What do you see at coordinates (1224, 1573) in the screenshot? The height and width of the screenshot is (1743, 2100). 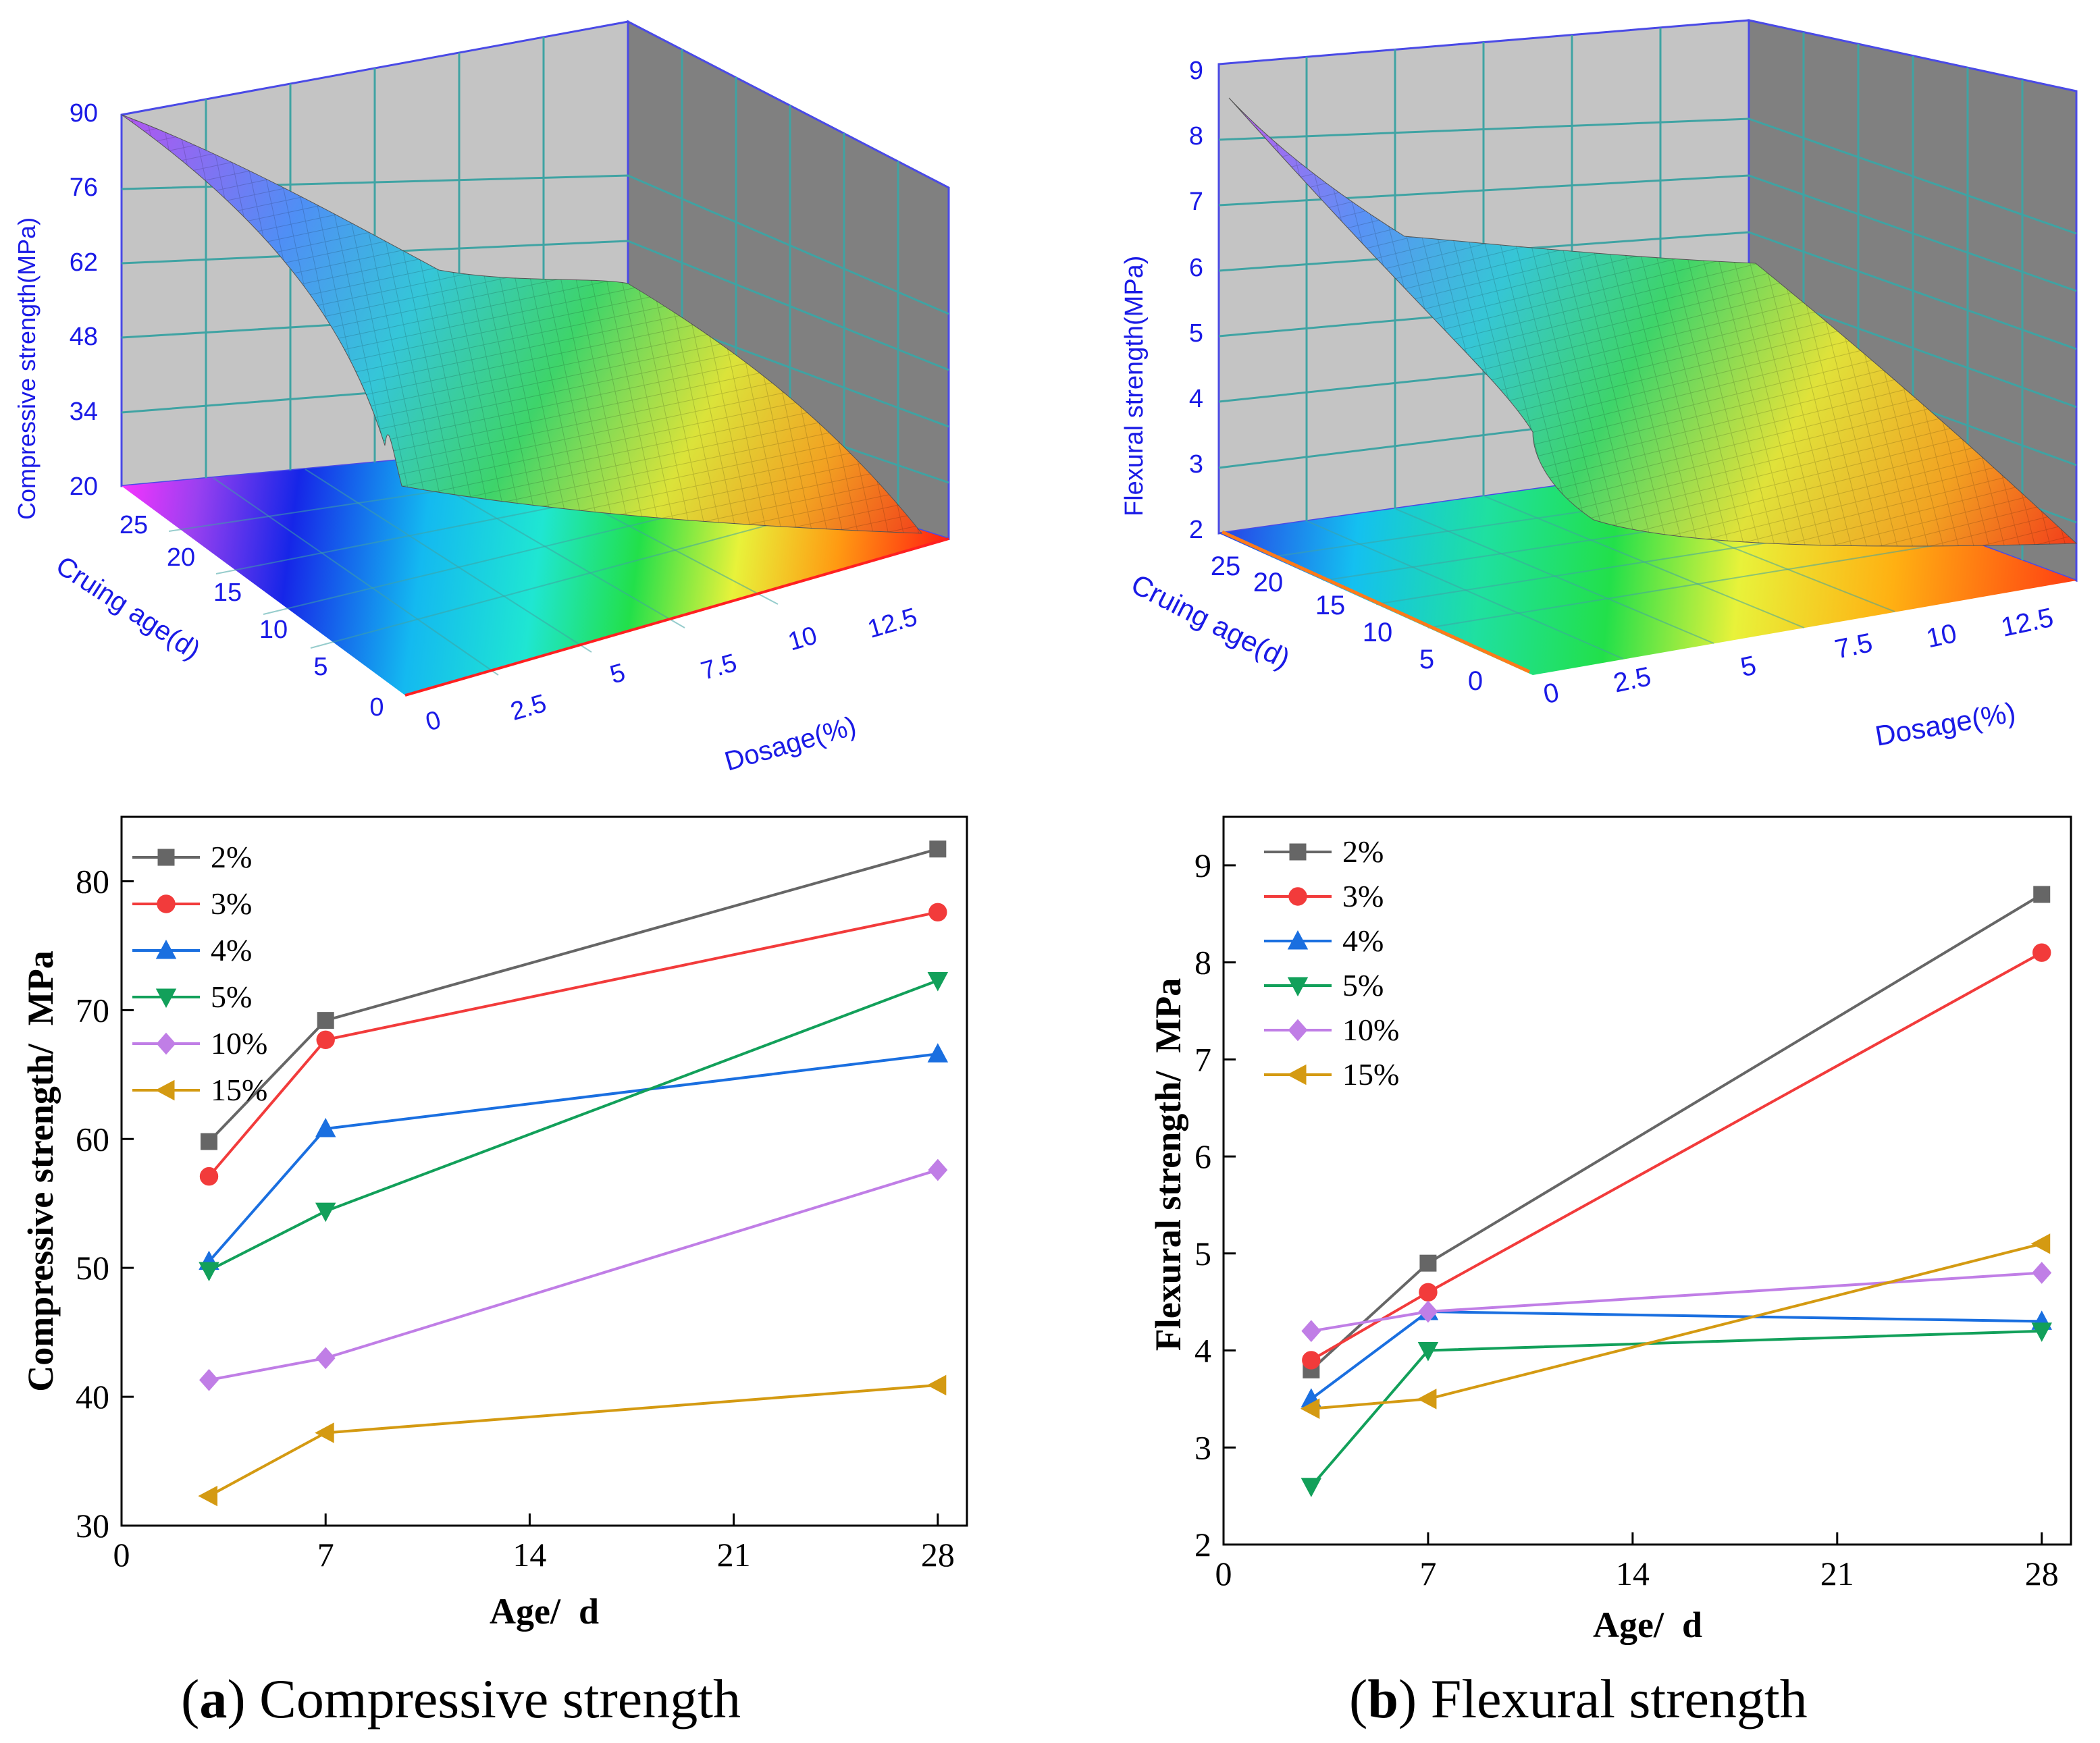 I see `x-tick-label: 0` at bounding box center [1224, 1573].